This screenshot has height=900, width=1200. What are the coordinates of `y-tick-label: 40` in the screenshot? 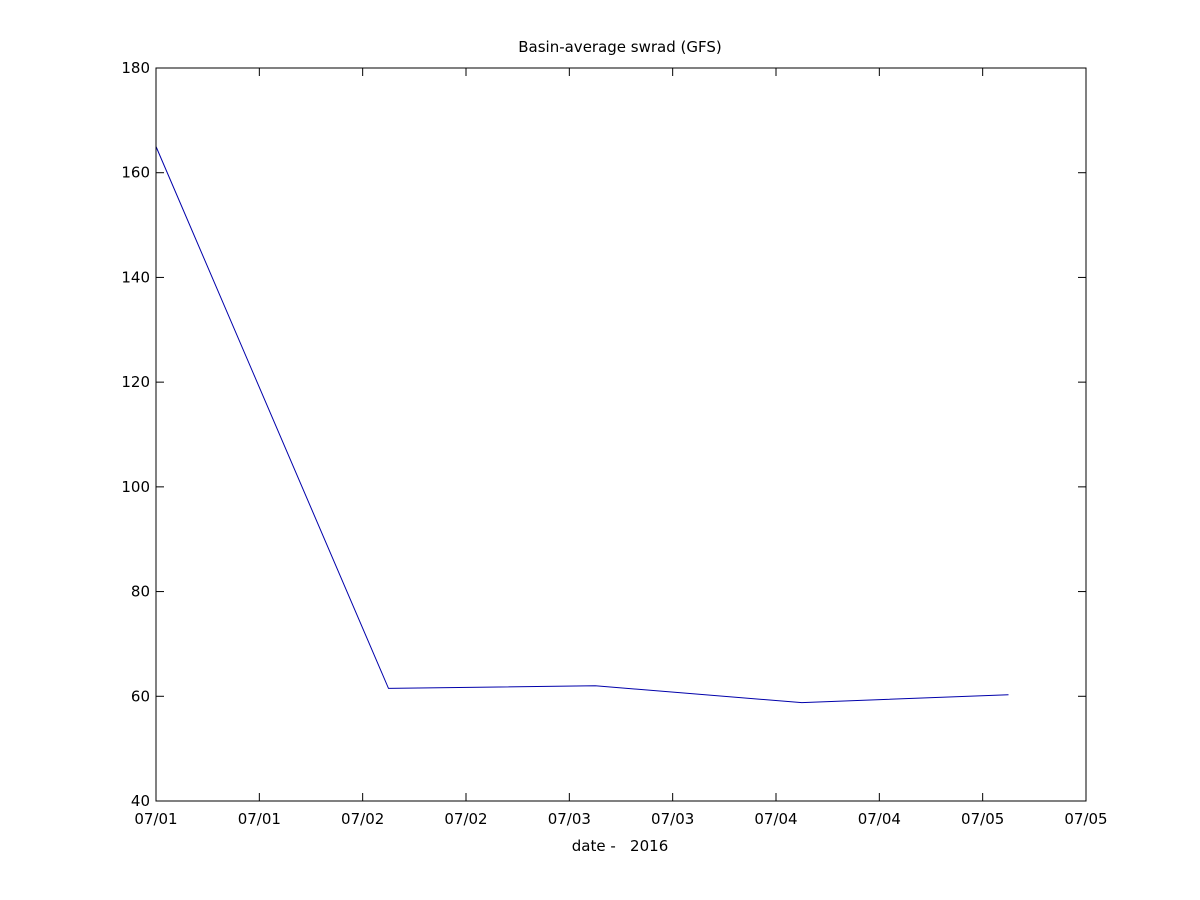 It's located at (140, 801).